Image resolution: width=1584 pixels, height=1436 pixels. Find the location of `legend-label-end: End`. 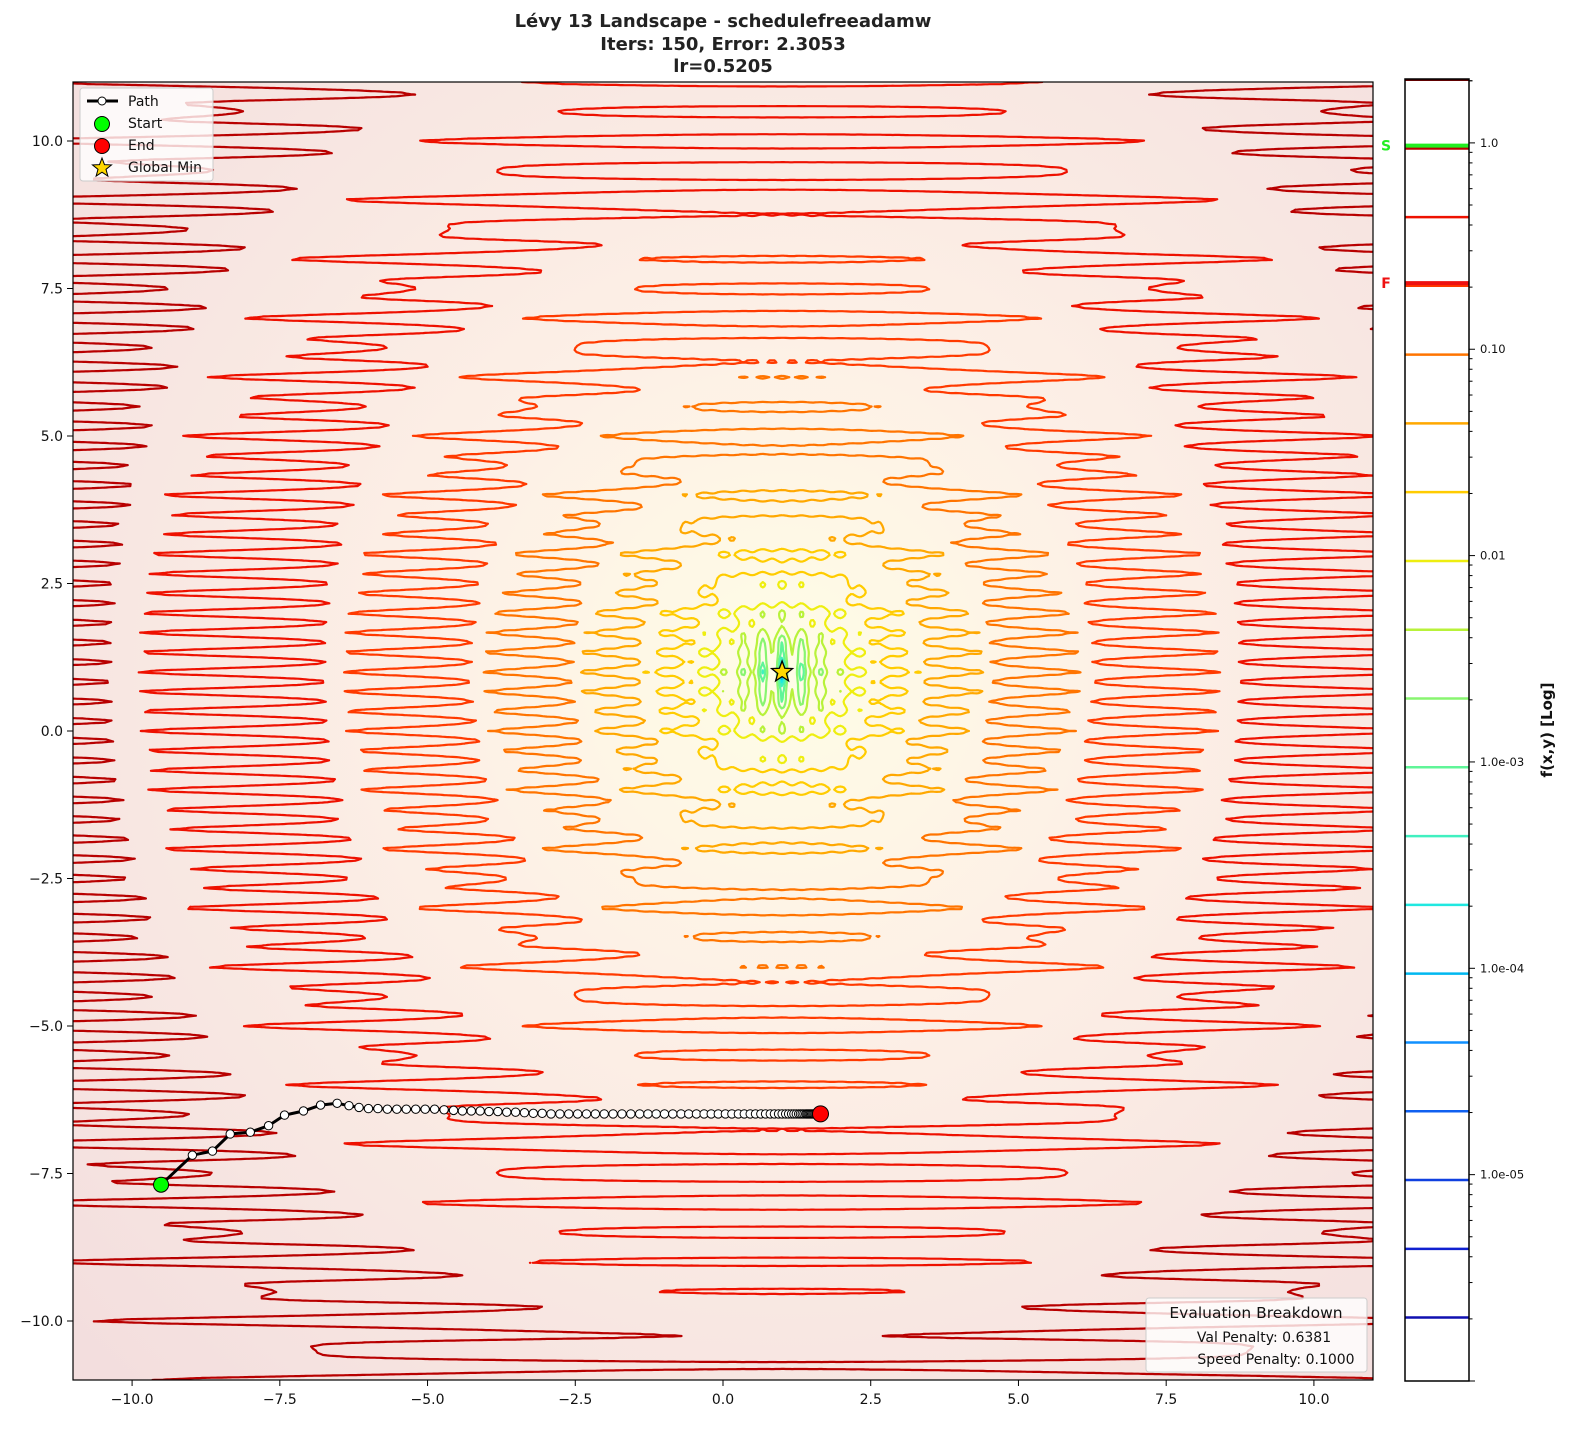

legend-label-end: End is located at coordinates (141, 146).